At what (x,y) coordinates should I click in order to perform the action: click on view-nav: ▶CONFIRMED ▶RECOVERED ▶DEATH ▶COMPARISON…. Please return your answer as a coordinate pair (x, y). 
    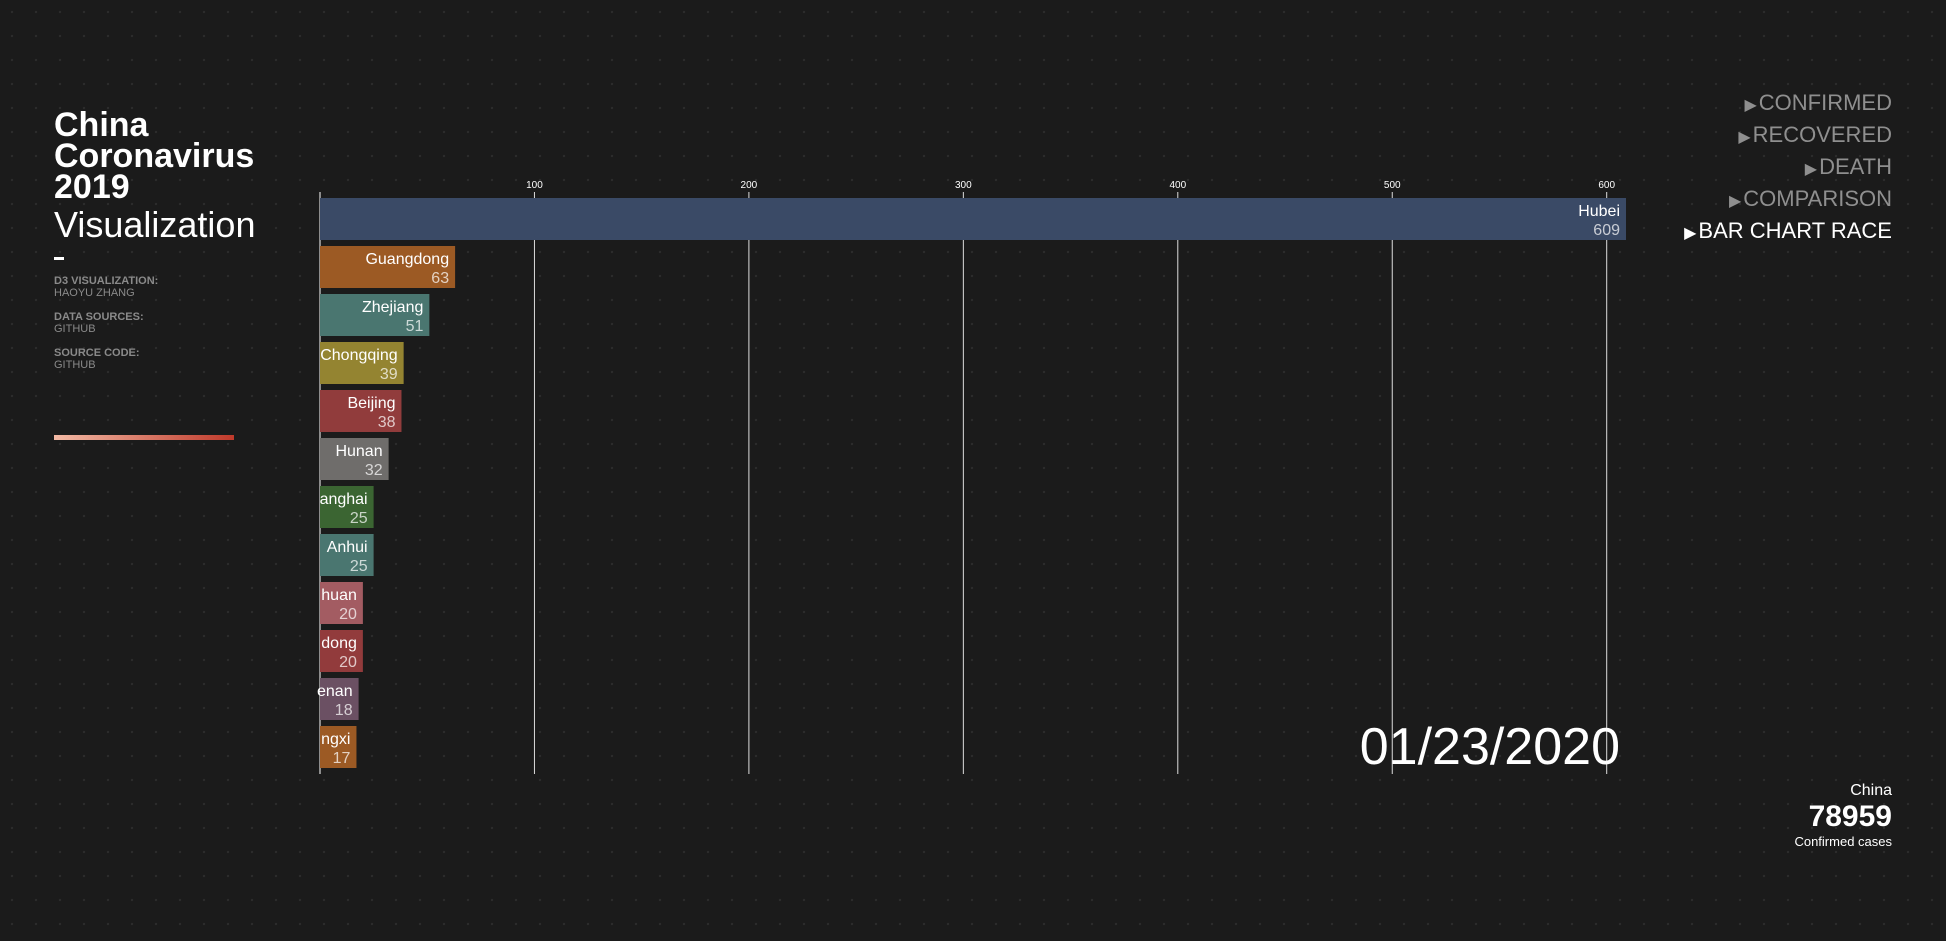
    Looking at the image, I should click on (1788, 168).